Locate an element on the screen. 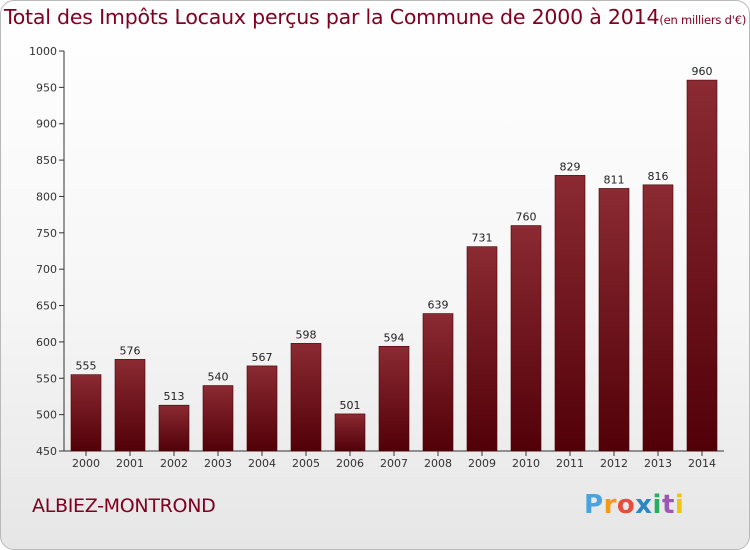 This screenshot has width=750, height=550. x-tick-label-2007: 2007 is located at coordinates (394, 463).